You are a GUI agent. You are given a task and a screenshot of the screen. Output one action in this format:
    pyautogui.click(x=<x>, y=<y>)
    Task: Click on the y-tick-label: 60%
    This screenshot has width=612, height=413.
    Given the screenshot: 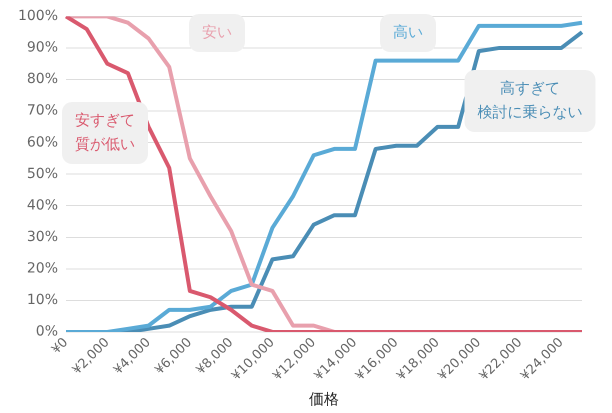 What is the action you would take?
    pyautogui.click(x=42, y=142)
    